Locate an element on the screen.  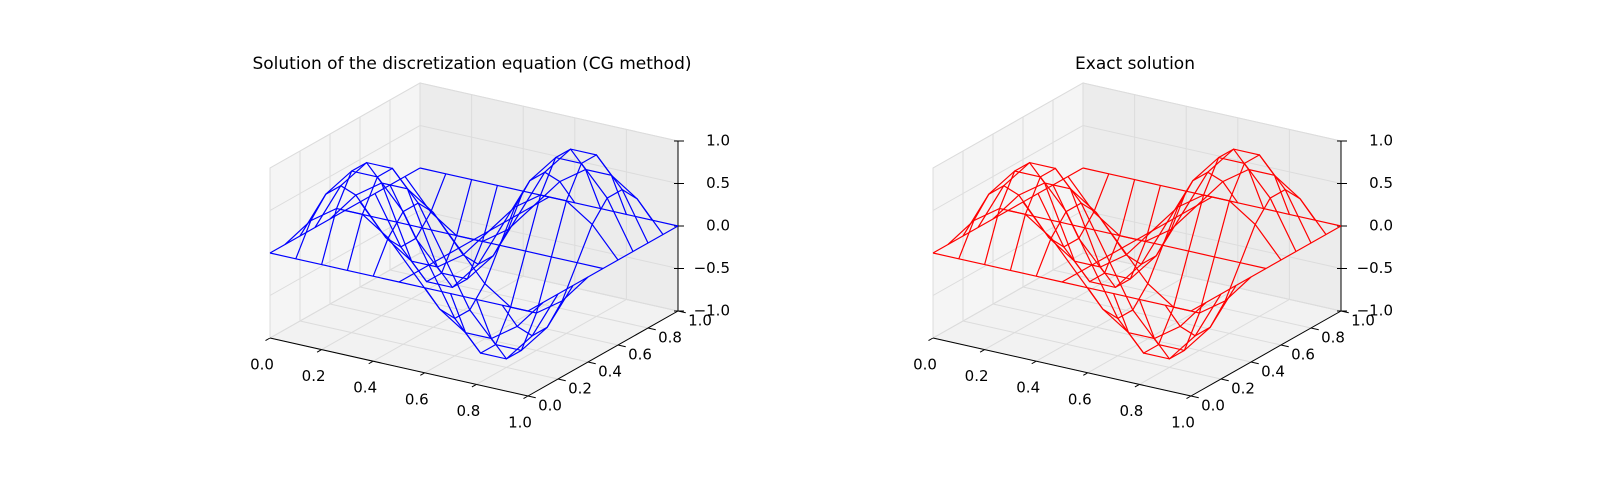
chart-title: Exact solution is located at coordinates (1135, 64).